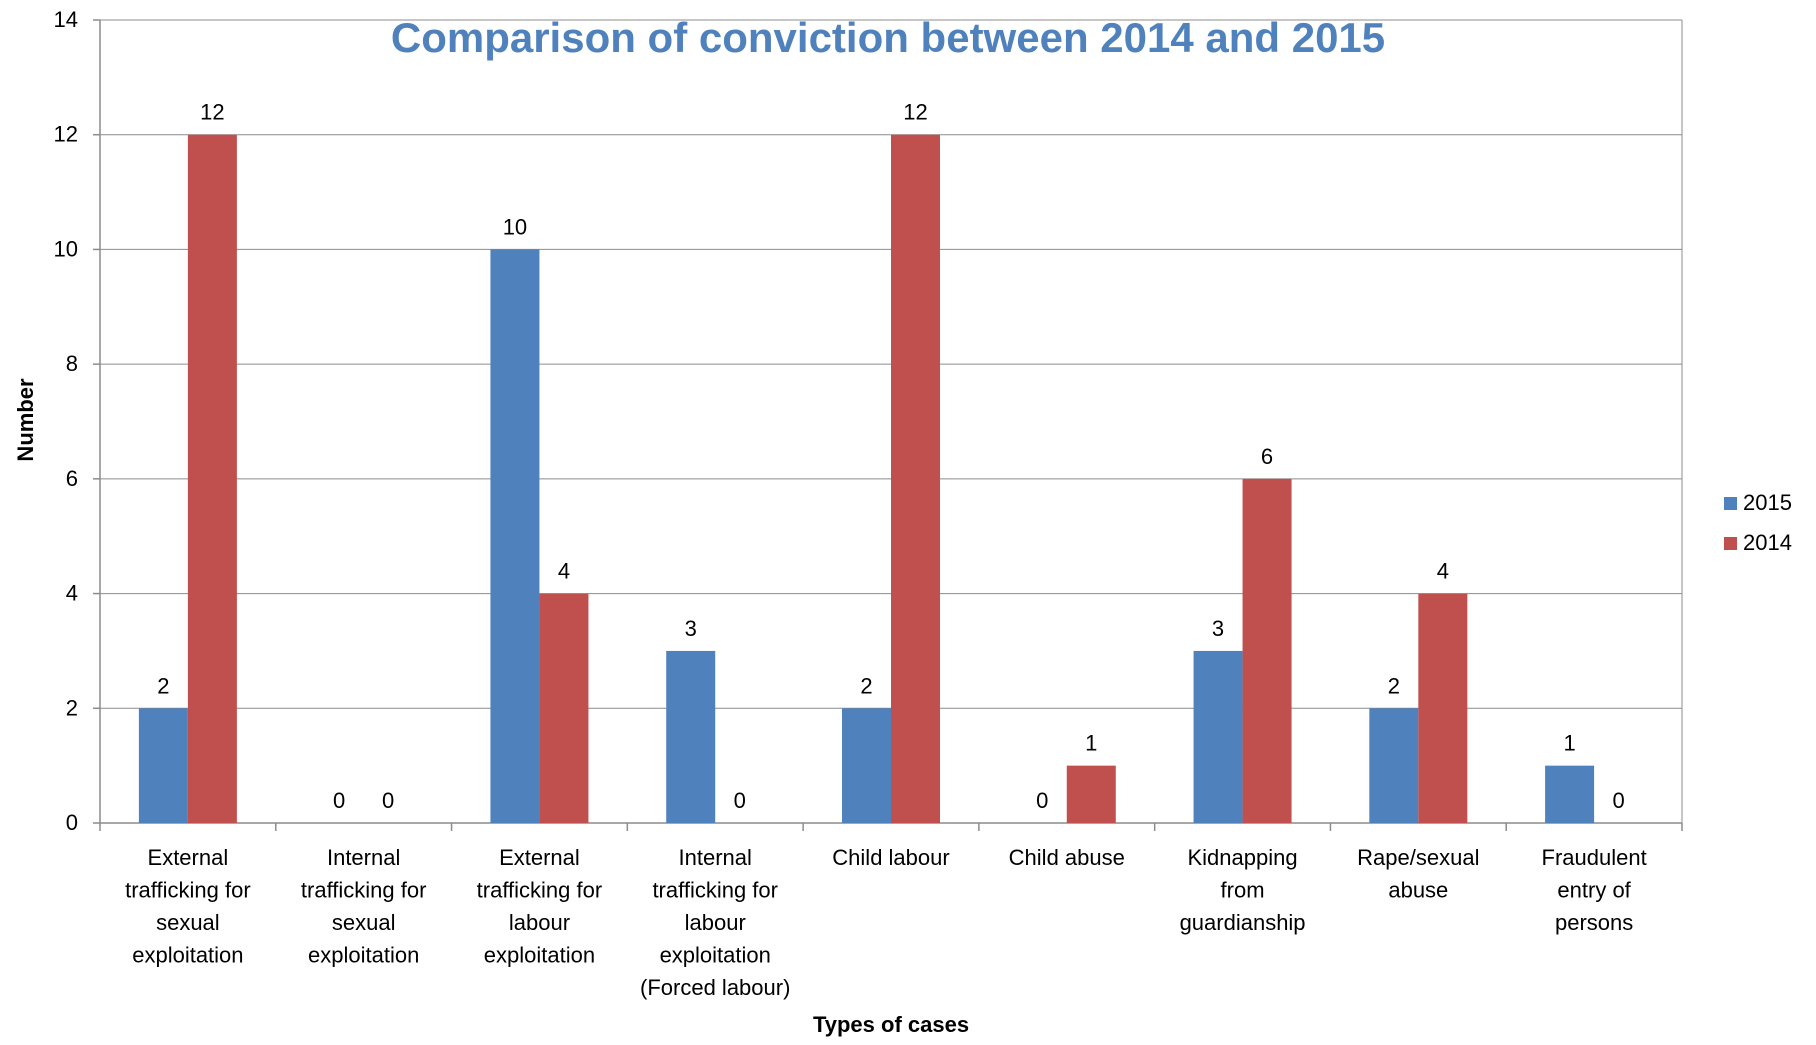  I want to click on legend-item-2015: 2015, so click(1758, 503).